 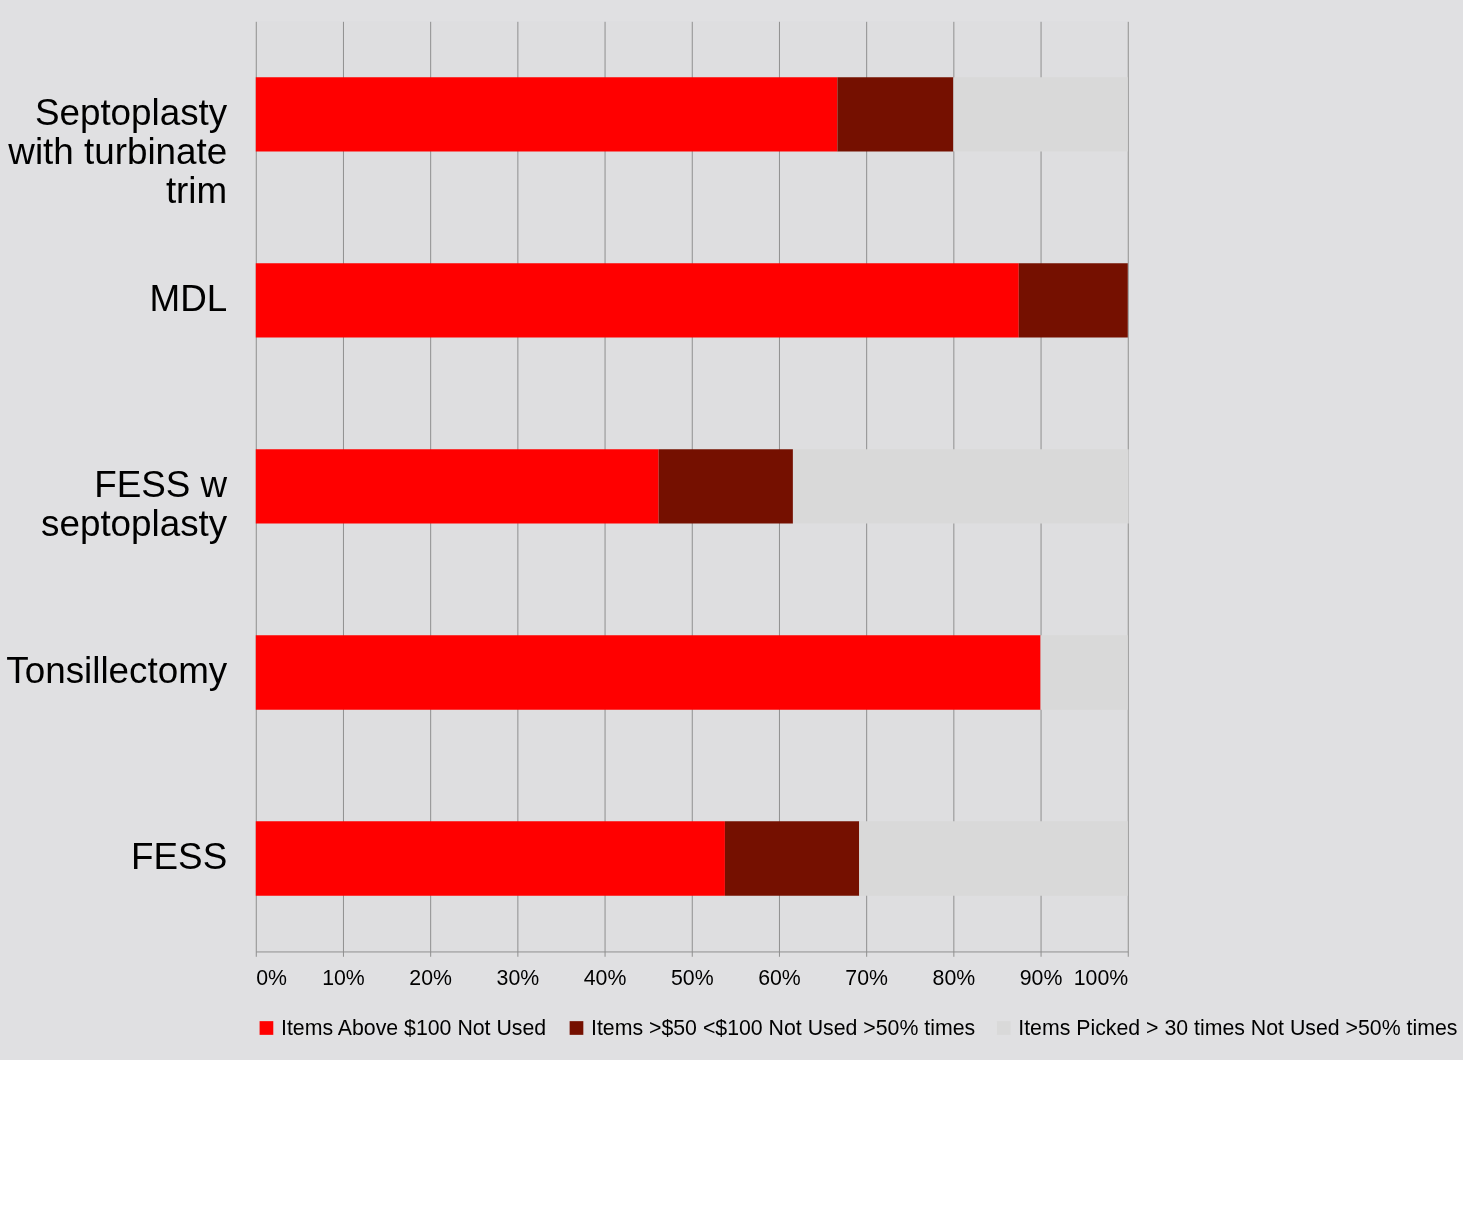 What do you see at coordinates (867, 977) in the screenshot?
I see `x-tick-label: 70%` at bounding box center [867, 977].